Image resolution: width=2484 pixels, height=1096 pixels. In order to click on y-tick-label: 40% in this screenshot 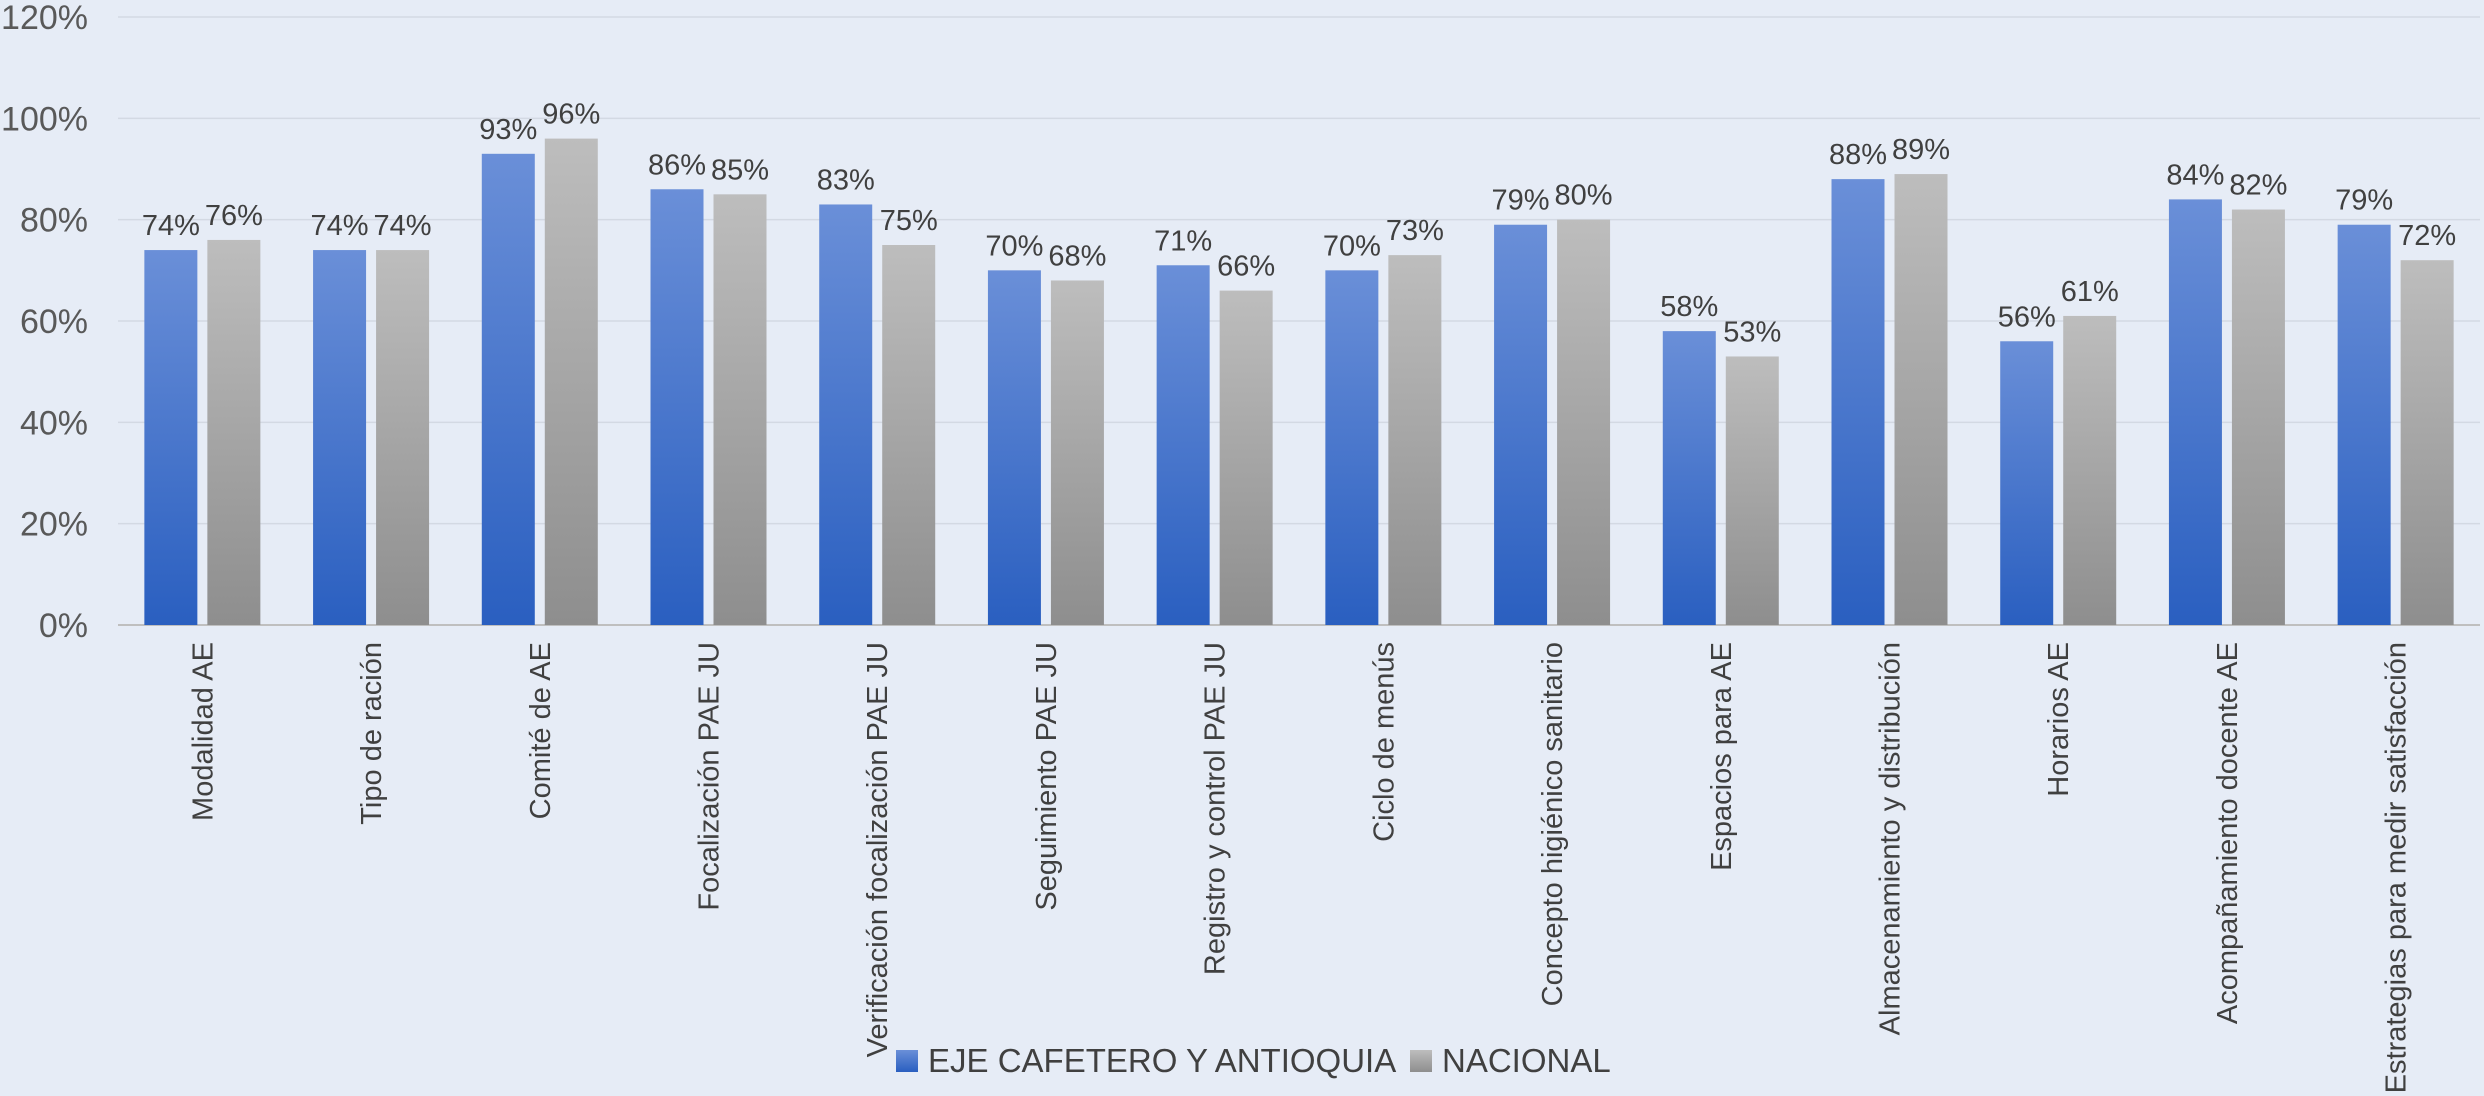, I will do `click(54, 423)`.